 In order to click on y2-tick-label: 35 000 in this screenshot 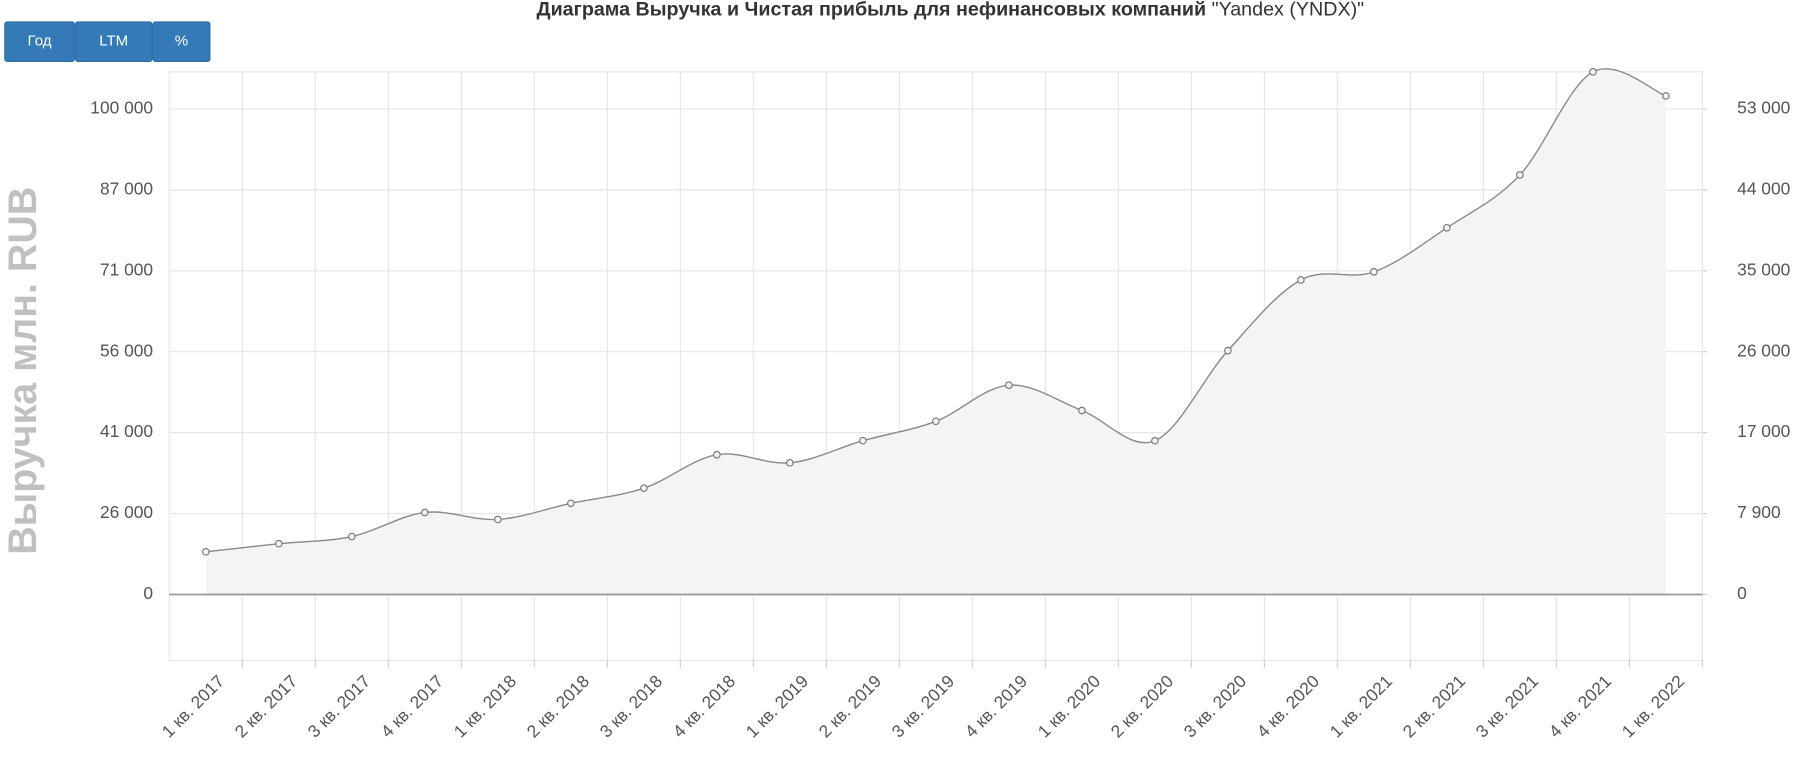, I will do `click(1763, 269)`.